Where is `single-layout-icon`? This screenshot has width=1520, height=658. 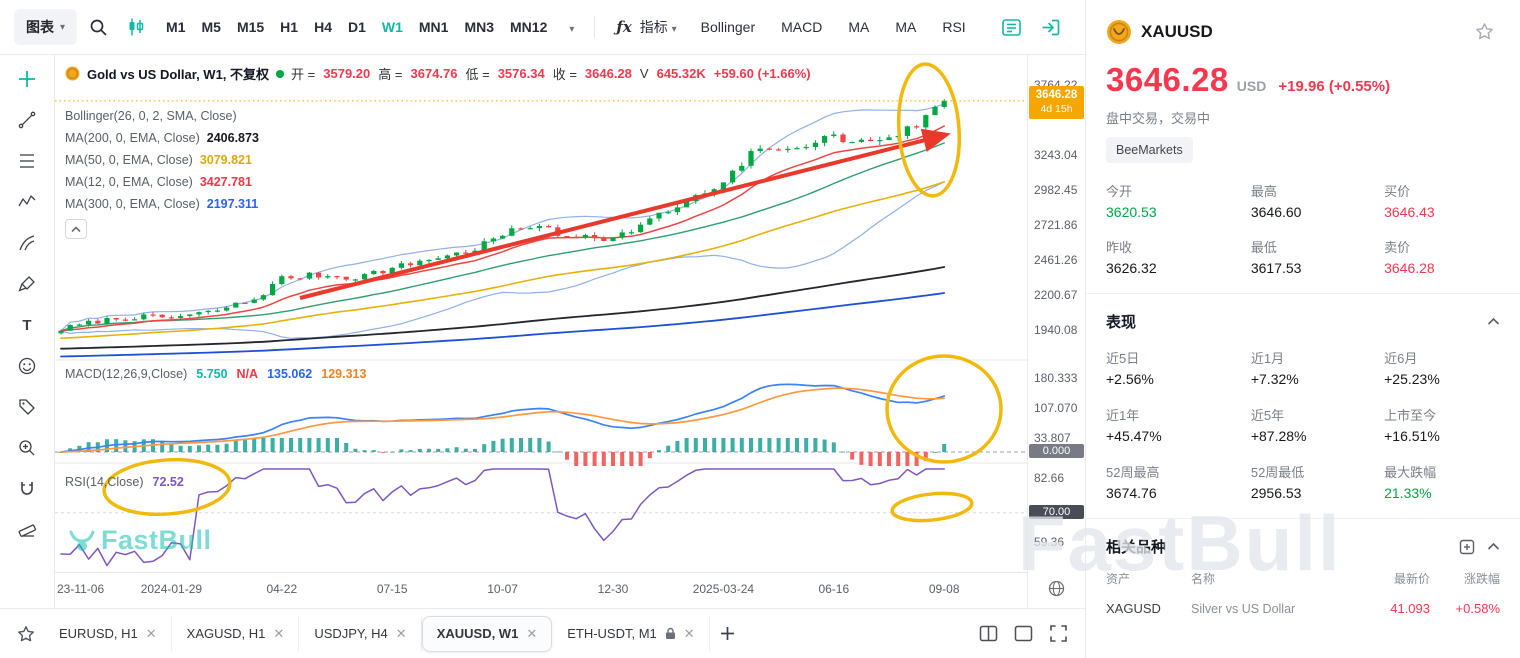 single-layout-icon is located at coordinates (1023, 633).